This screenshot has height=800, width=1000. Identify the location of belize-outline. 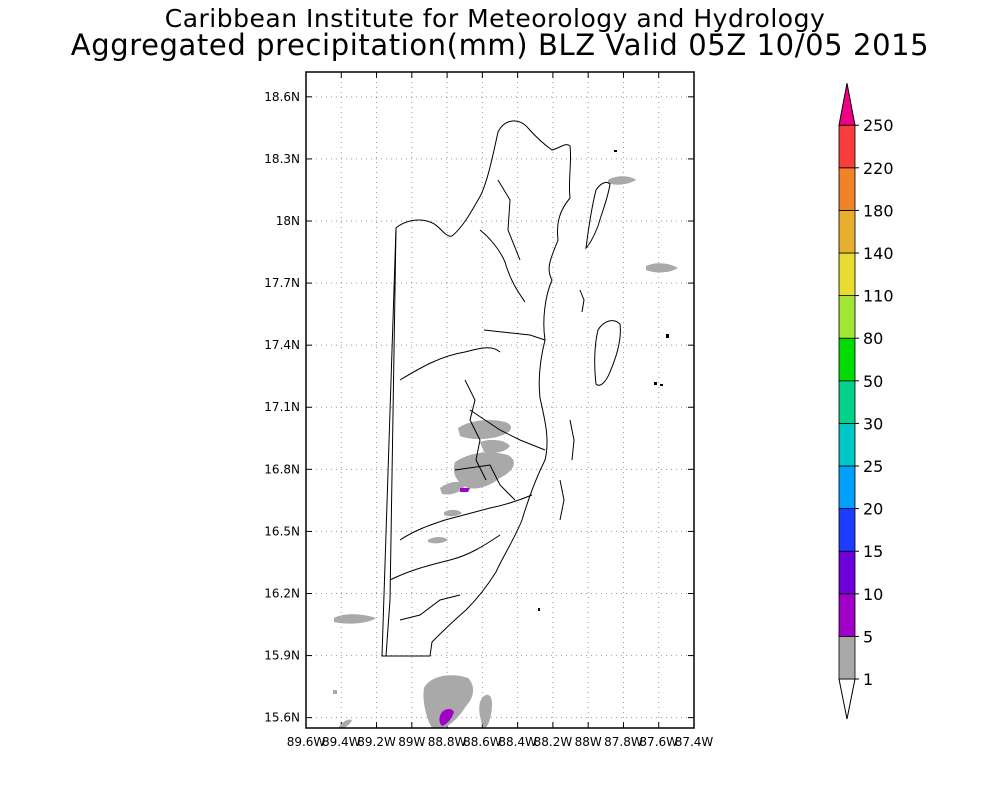
(476, 388).